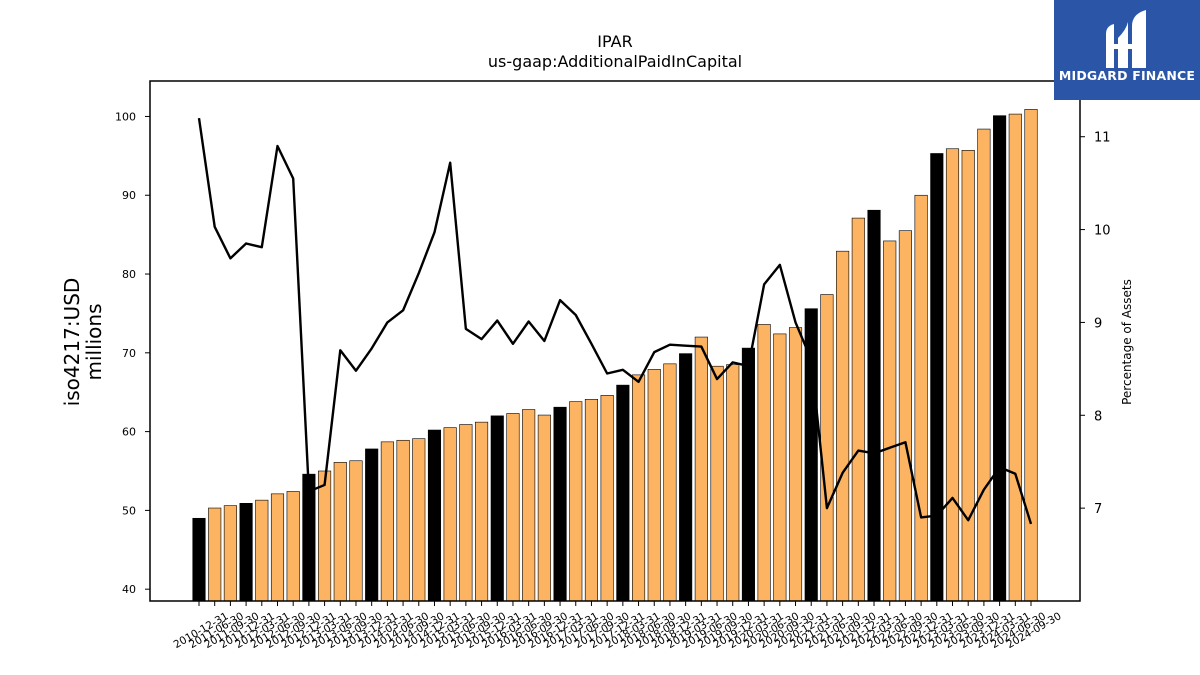  What do you see at coordinates (615, 41) in the screenshot?
I see `chart-title: IPAR` at bounding box center [615, 41].